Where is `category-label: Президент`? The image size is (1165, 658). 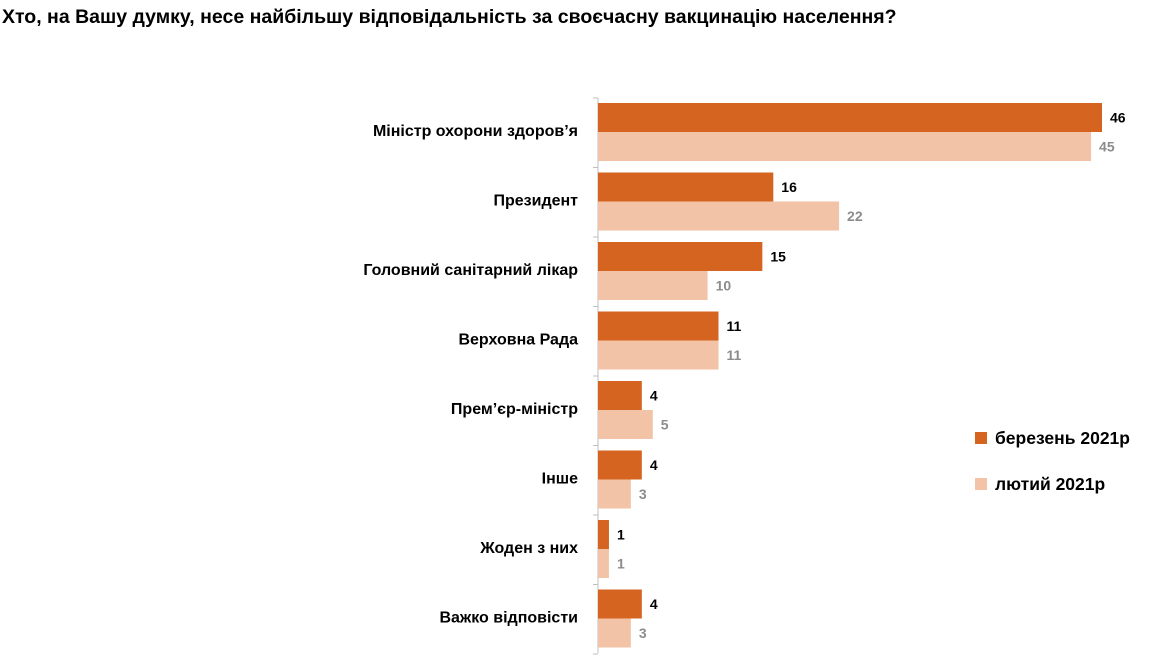 category-label: Президент is located at coordinates (535, 201).